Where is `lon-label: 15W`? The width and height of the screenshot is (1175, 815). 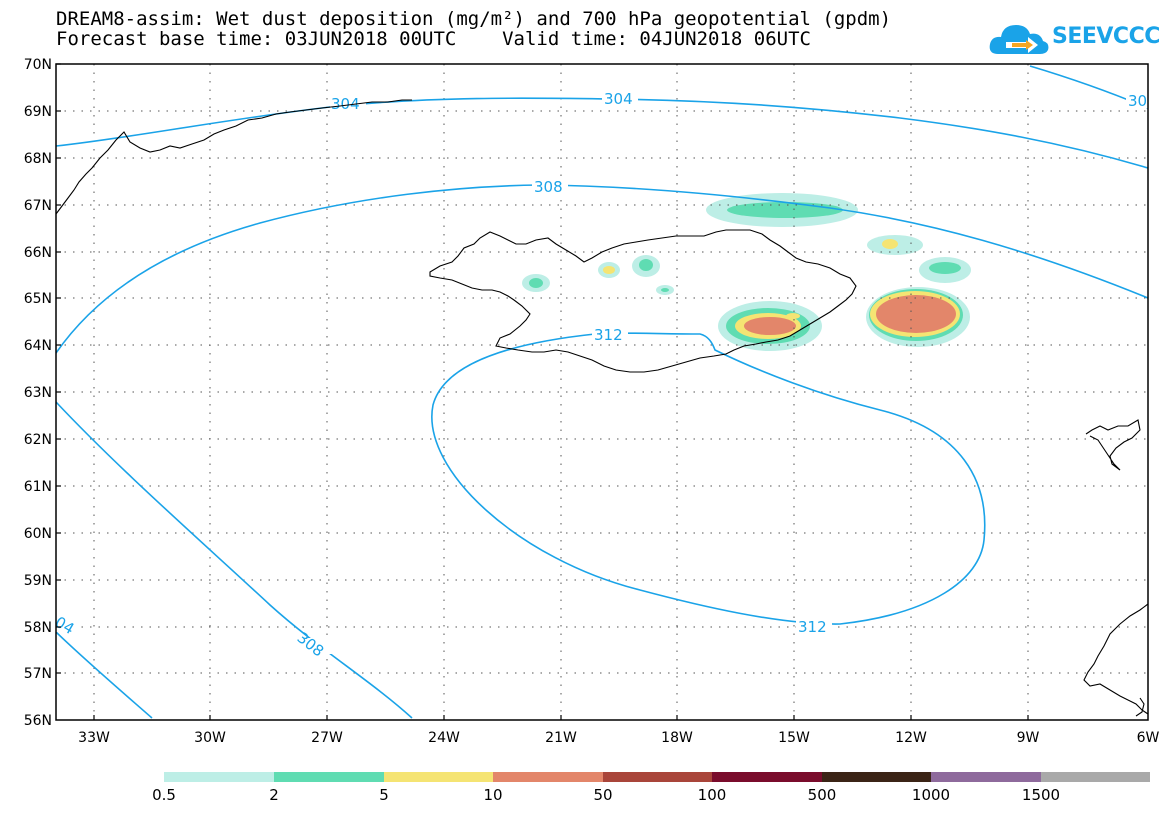 lon-label: 15W is located at coordinates (794, 738).